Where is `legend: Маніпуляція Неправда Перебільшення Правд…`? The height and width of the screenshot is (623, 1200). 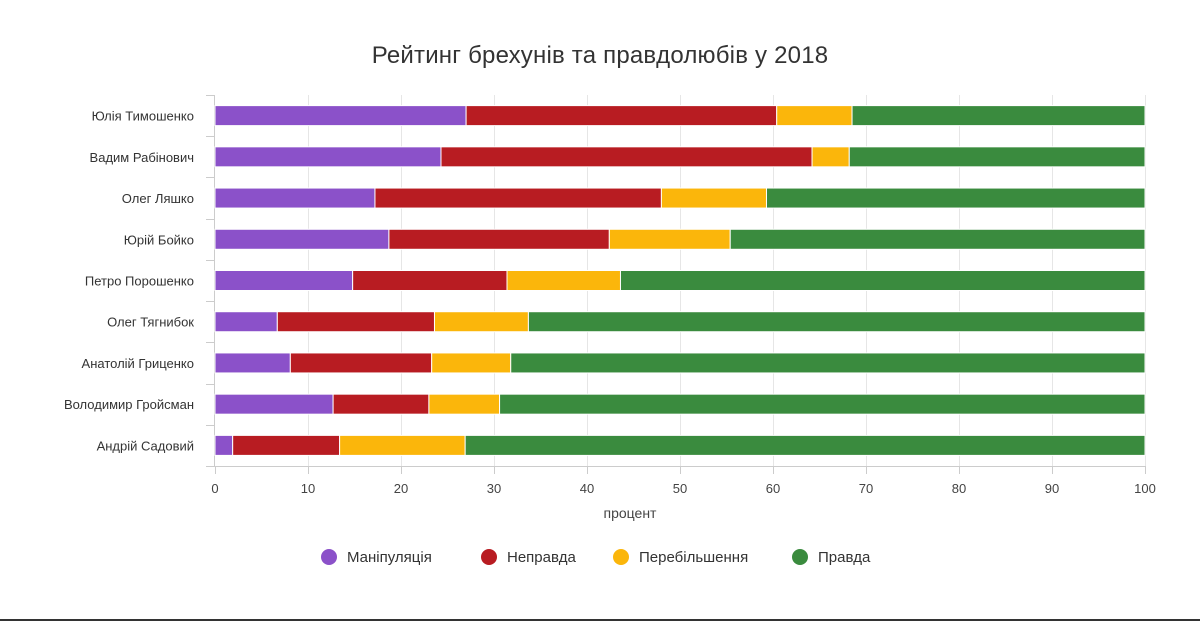 legend: Маніпуляція Неправда Перебільшення Правд… is located at coordinates (600, 557).